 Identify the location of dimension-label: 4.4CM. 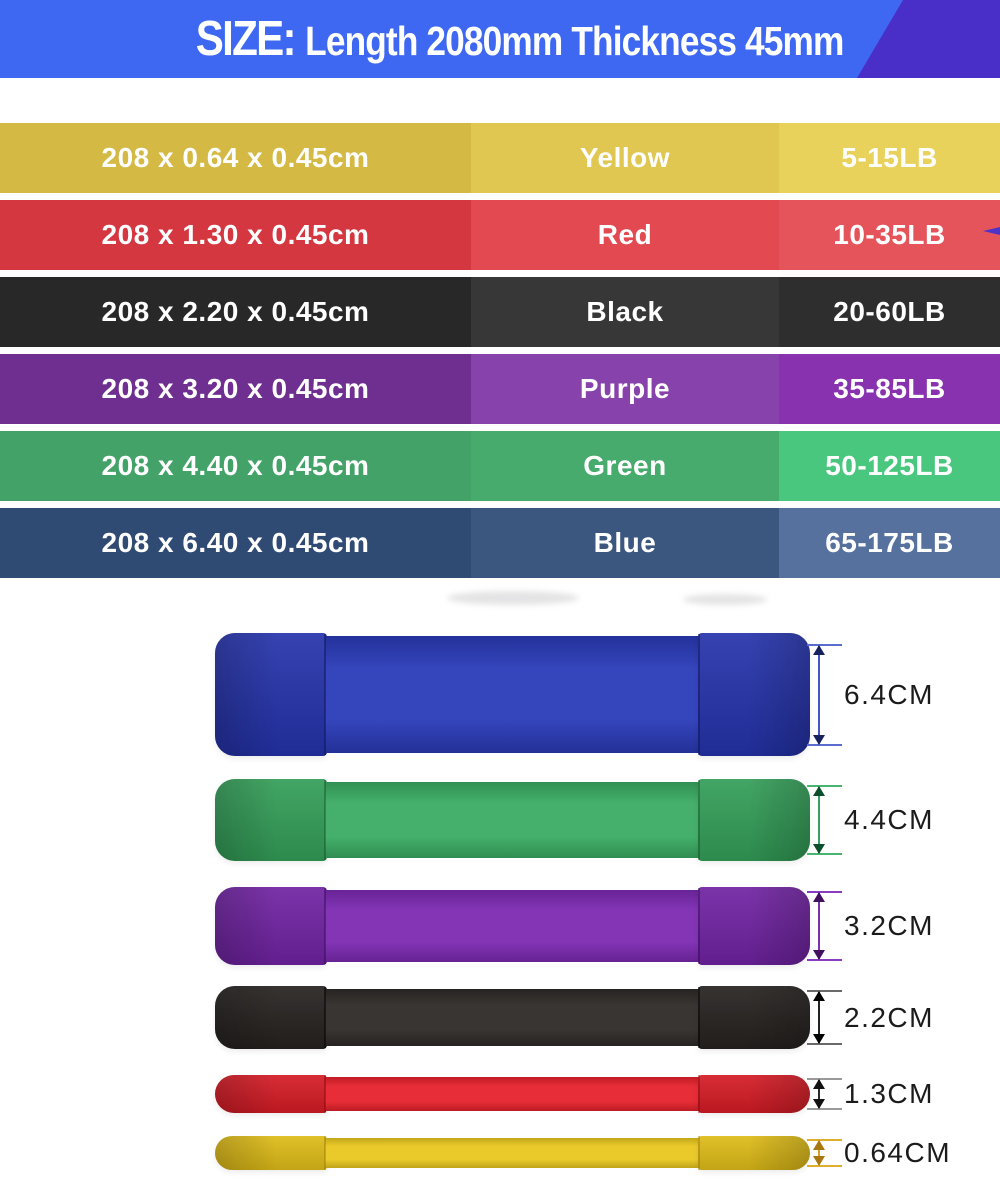
(889, 819).